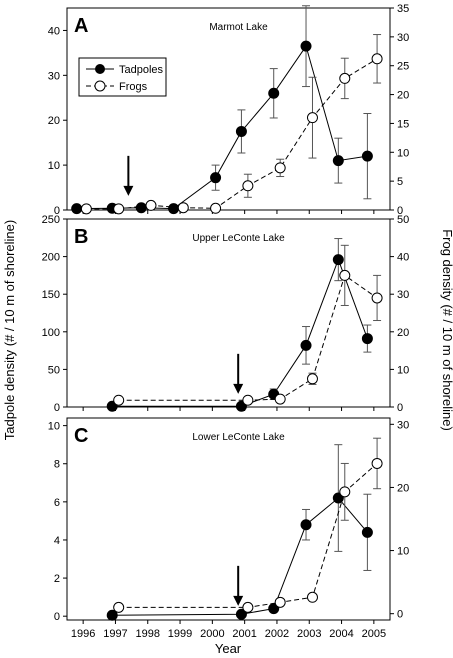 Image resolution: width=453 pixels, height=658 pixels. I want to click on left-tick-label: 250, so click(51, 220).